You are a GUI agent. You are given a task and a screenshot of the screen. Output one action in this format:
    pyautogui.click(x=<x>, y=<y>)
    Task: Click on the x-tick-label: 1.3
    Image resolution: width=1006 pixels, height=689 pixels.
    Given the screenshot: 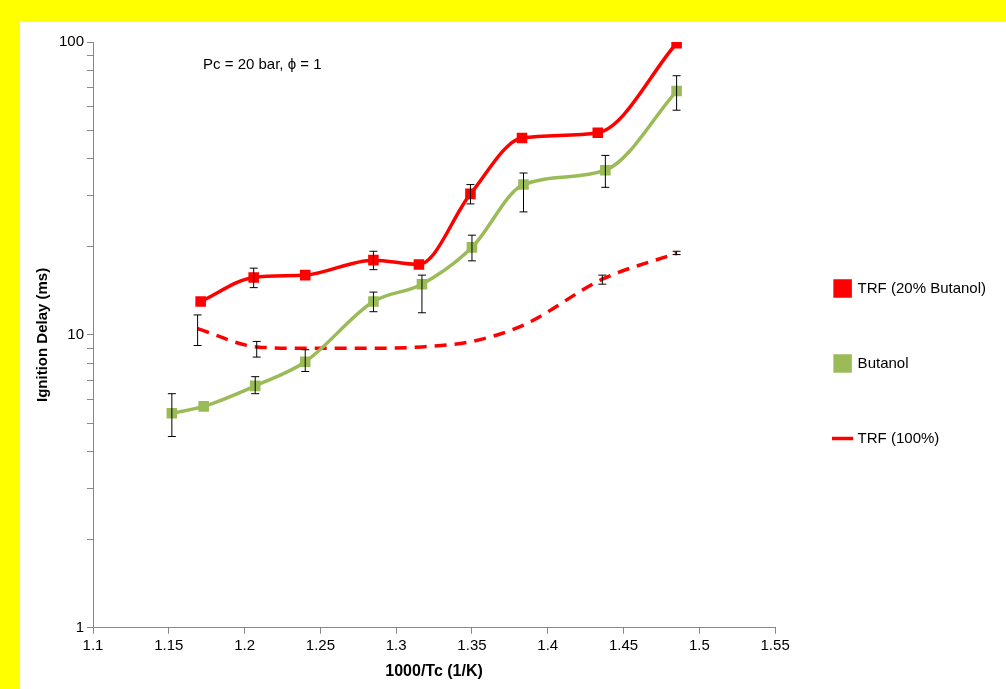 What is the action you would take?
    pyautogui.click(x=396, y=644)
    